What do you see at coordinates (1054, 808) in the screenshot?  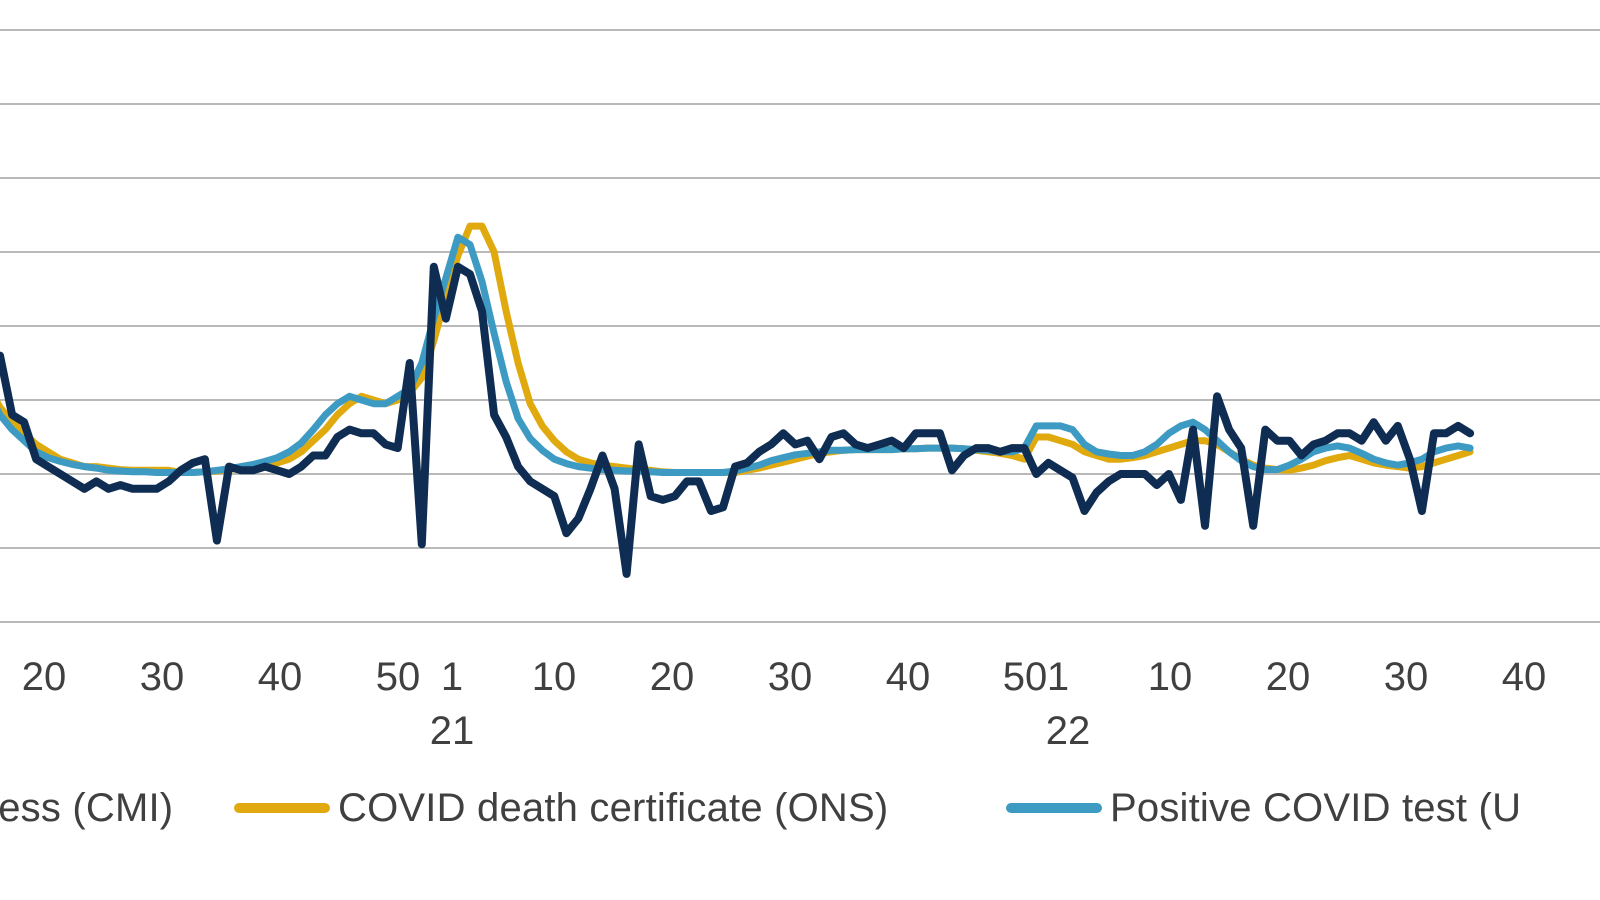 I see `legend-swatch-test` at bounding box center [1054, 808].